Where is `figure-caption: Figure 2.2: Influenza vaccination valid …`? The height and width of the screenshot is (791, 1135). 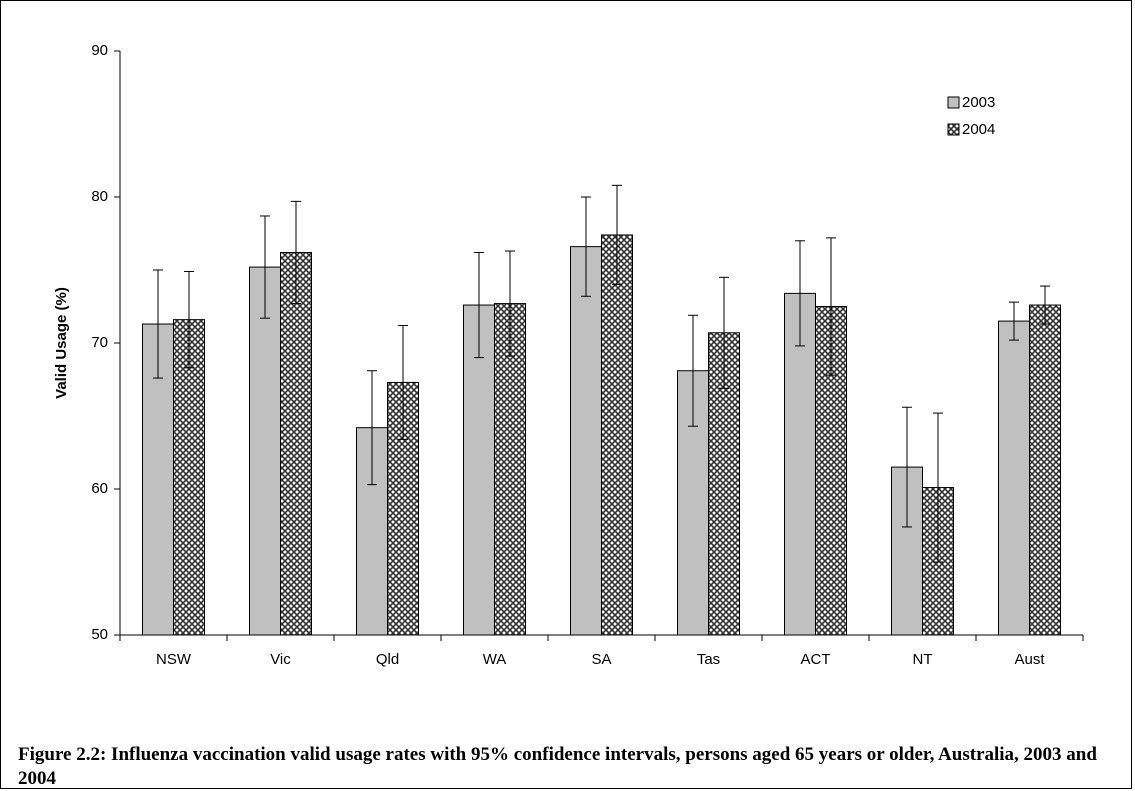 figure-caption: Figure 2.2: Influenza vaccination valid … is located at coordinates (557, 766).